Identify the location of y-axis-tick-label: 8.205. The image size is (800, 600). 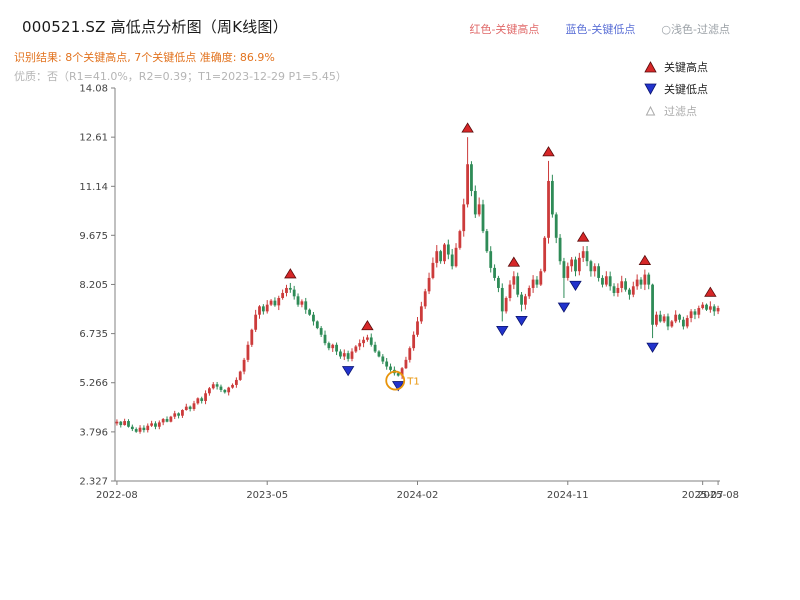
(93, 285).